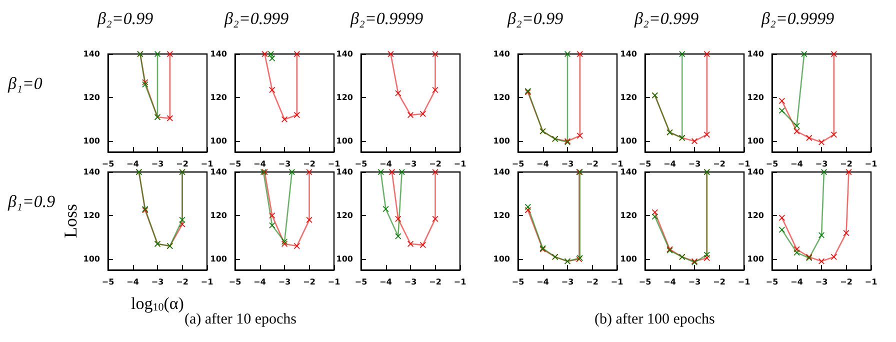 The image size is (896, 342). Describe the element at coordinates (70, 221) in the screenshot. I see `y-axis-title: Loss` at that location.